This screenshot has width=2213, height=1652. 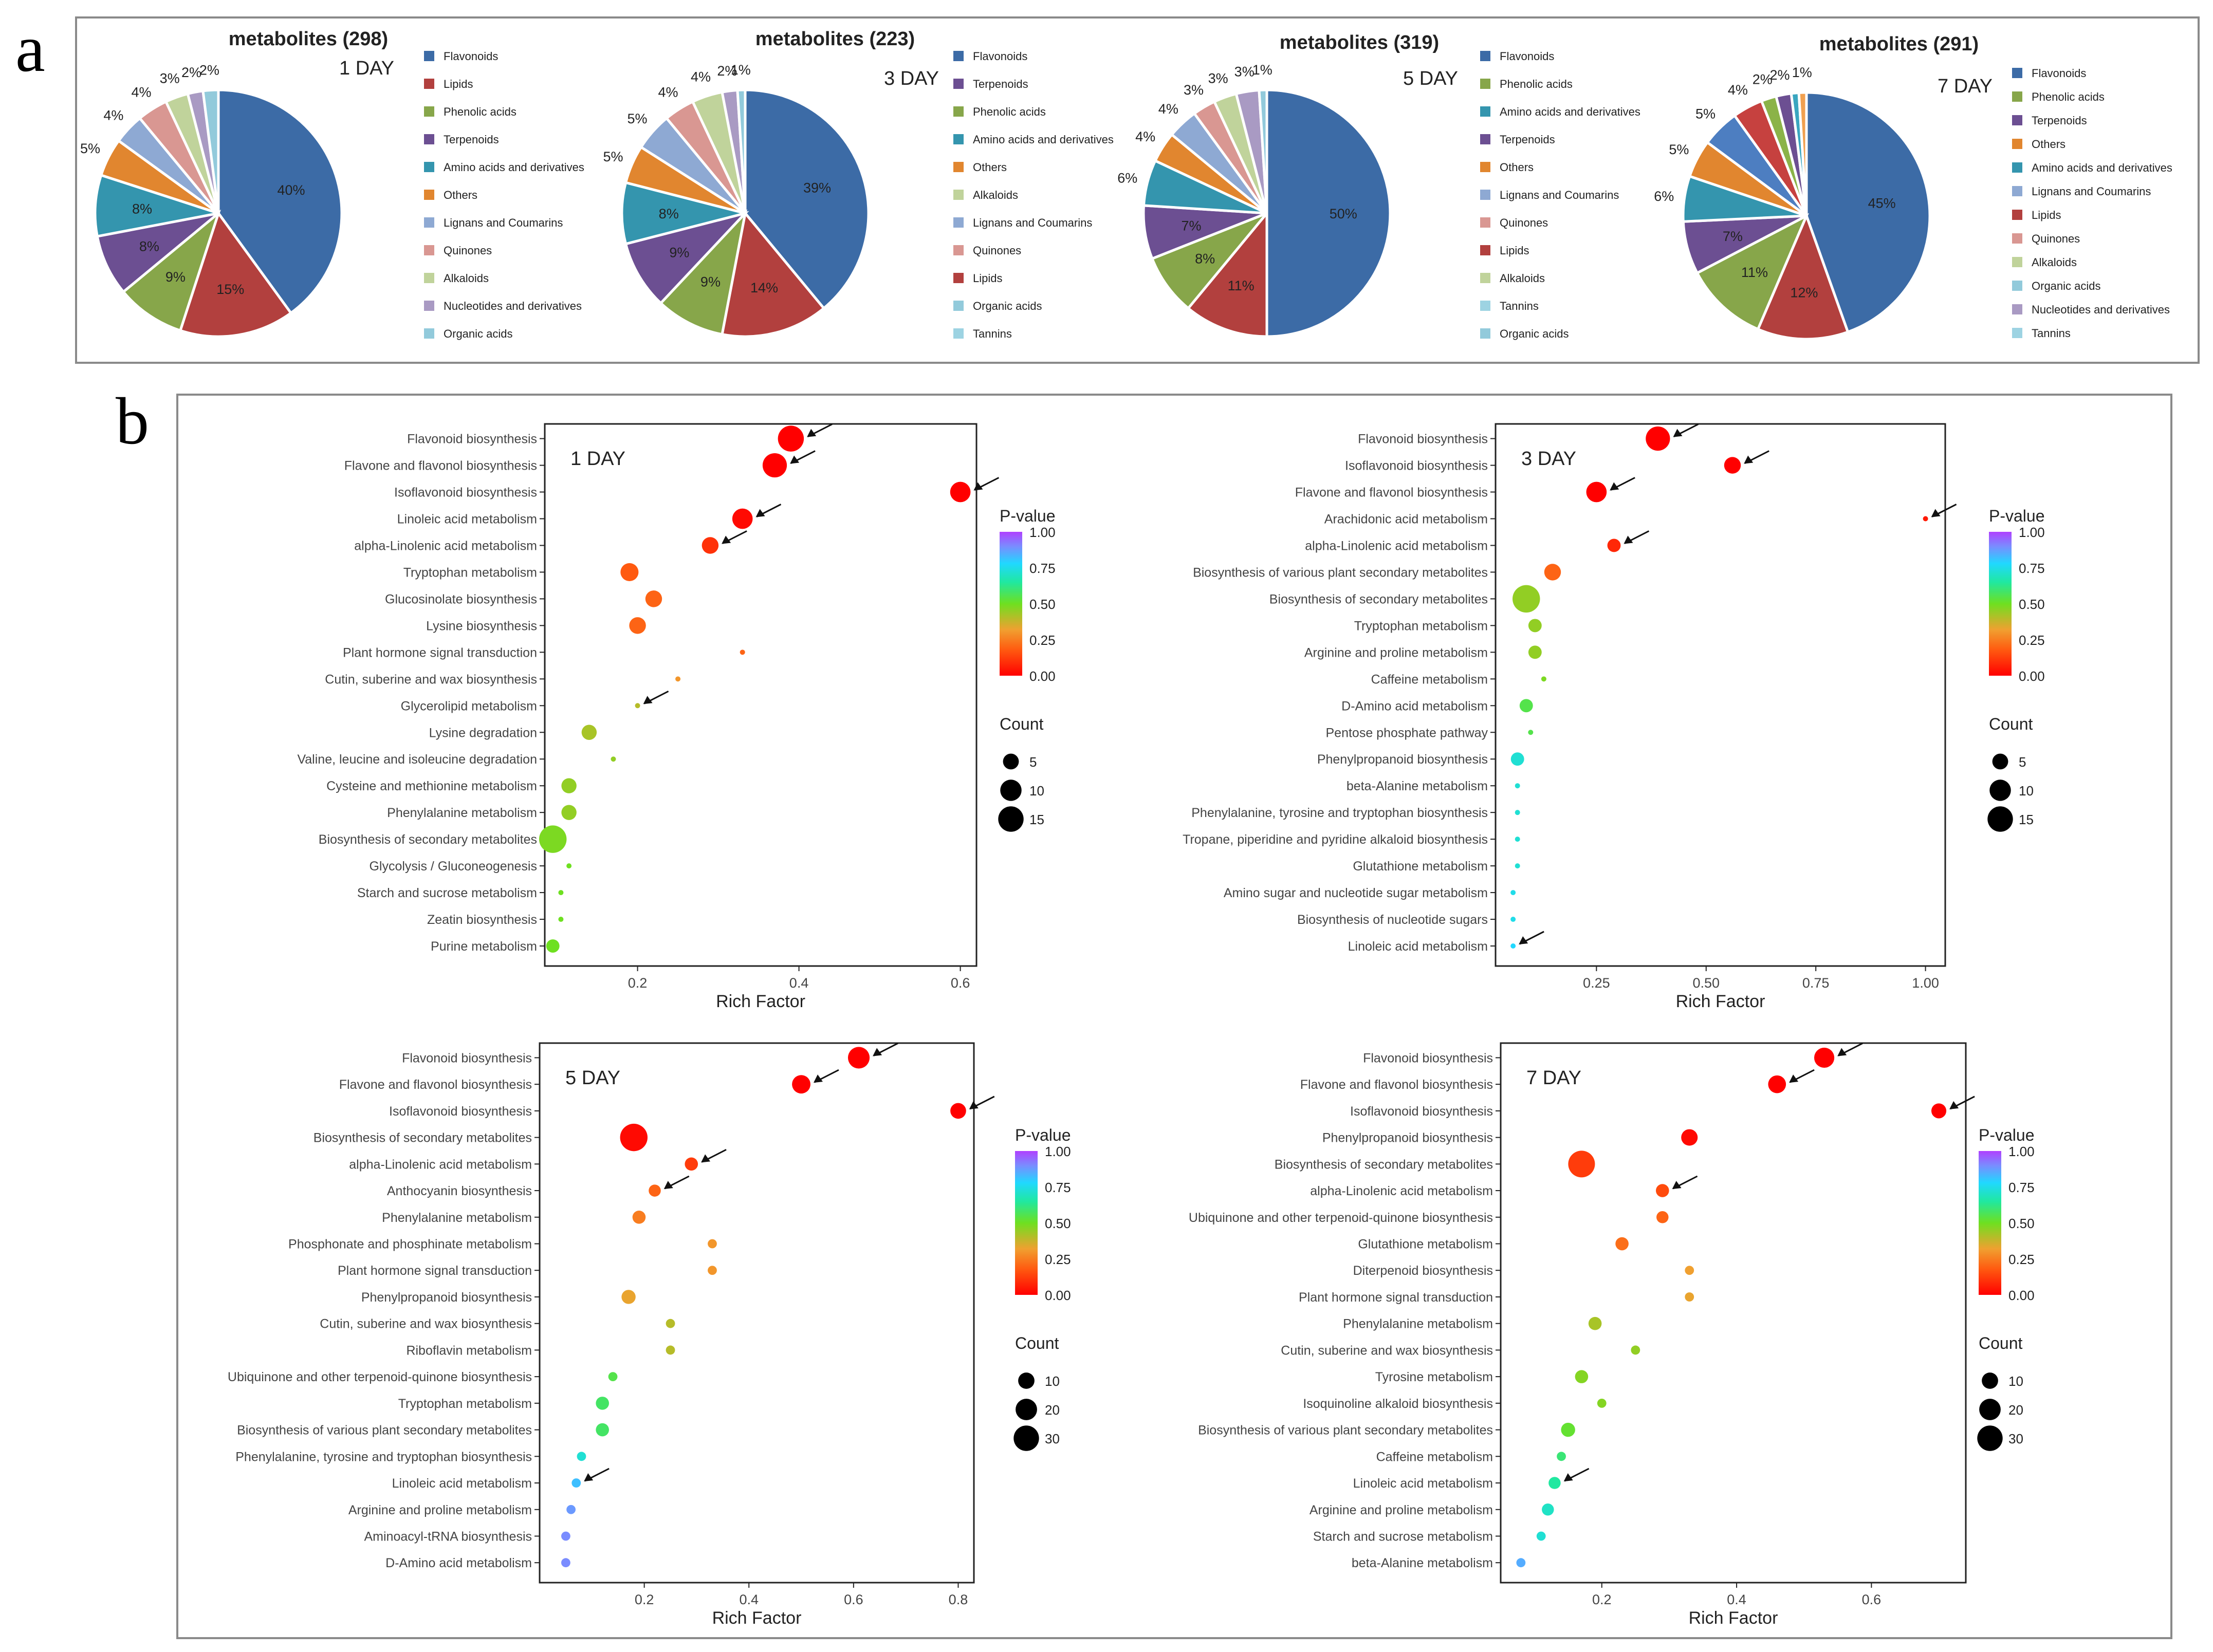 What do you see at coordinates (467, 1058) in the screenshot?
I see `y-tick-label: Flavonoid biosynthesis` at bounding box center [467, 1058].